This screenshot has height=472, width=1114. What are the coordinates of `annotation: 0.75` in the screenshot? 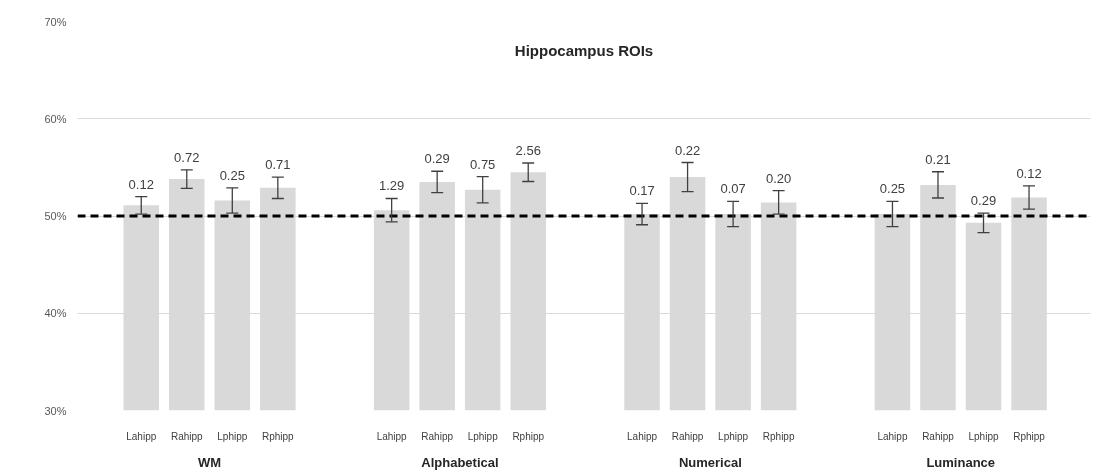 It's located at (483, 164).